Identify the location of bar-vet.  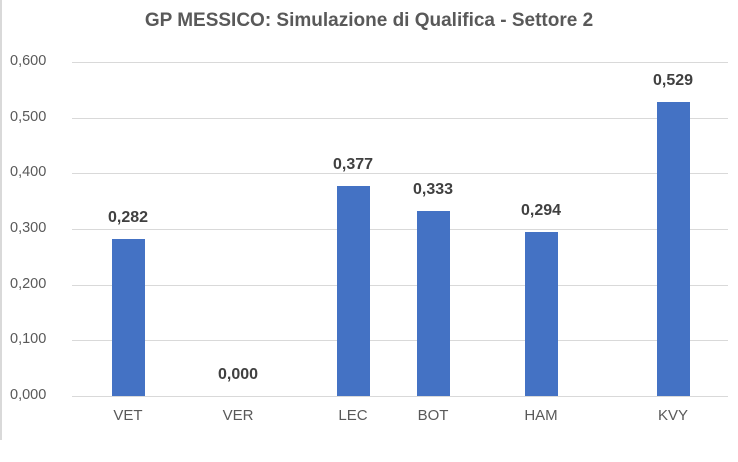
(128, 317).